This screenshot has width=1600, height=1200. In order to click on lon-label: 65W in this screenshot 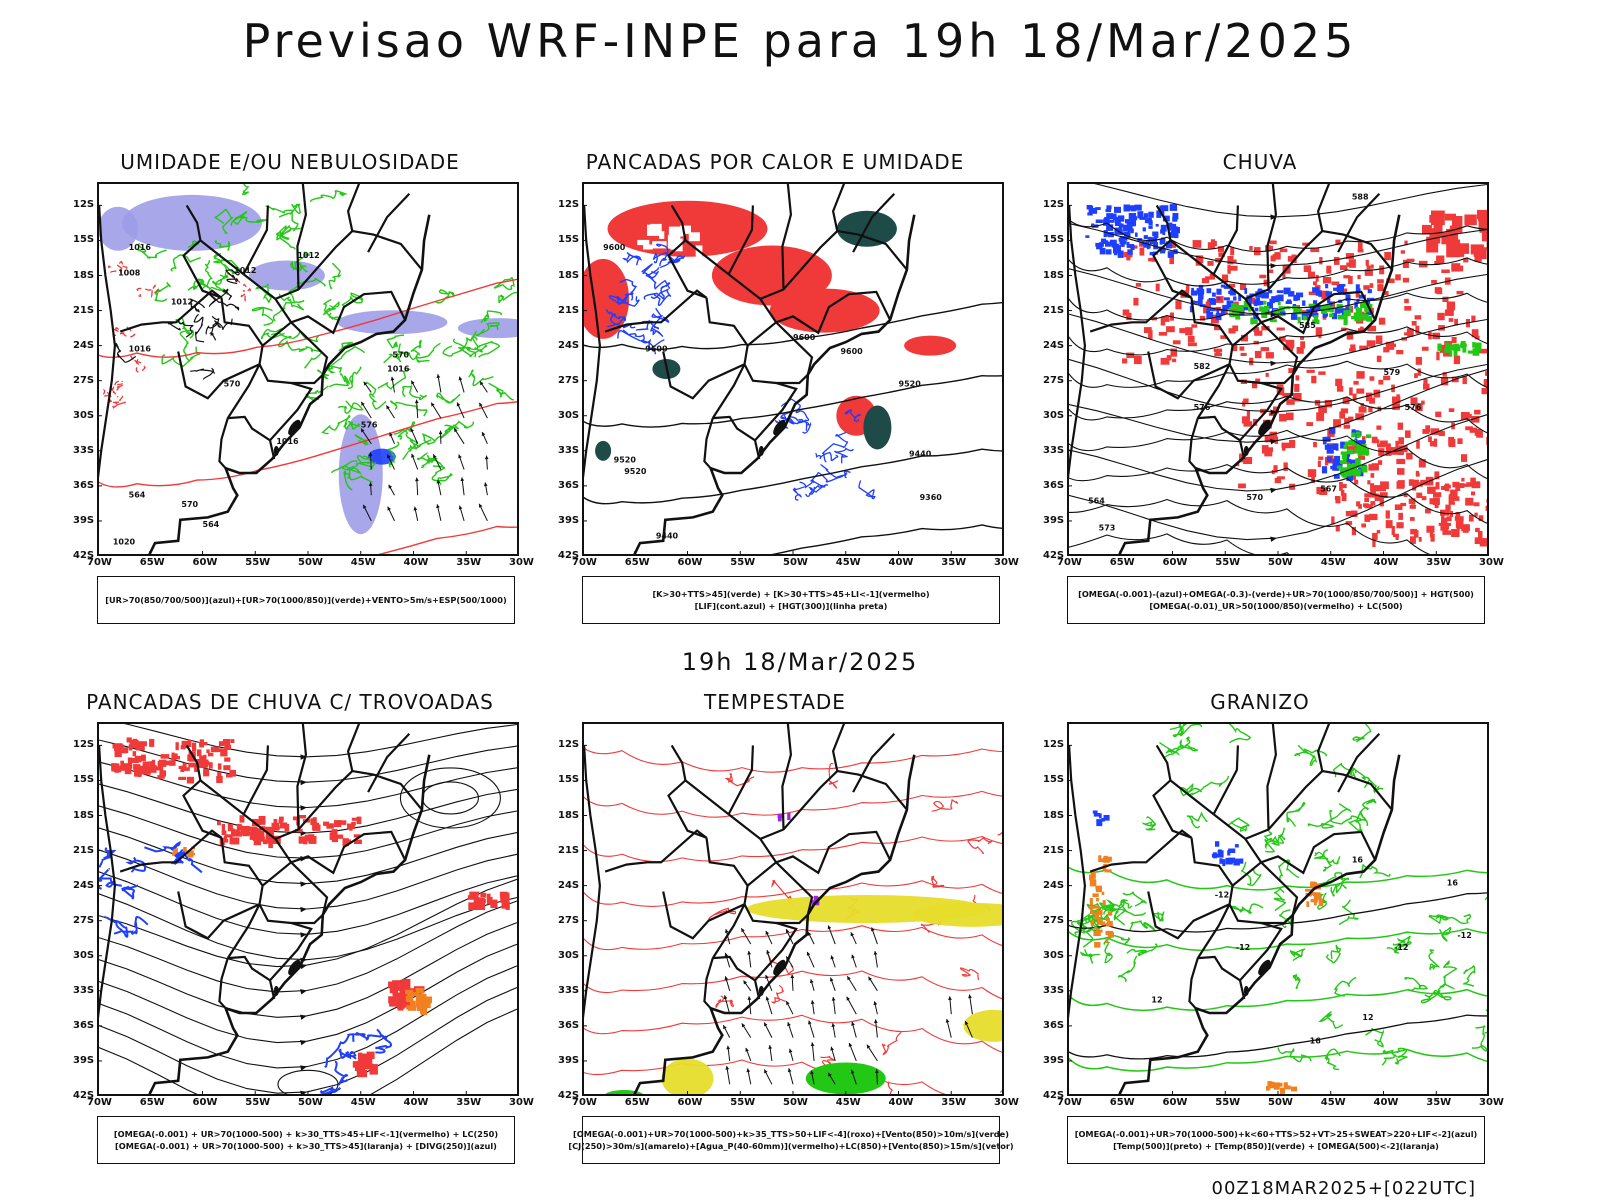, I will do `click(637, 1102)`.